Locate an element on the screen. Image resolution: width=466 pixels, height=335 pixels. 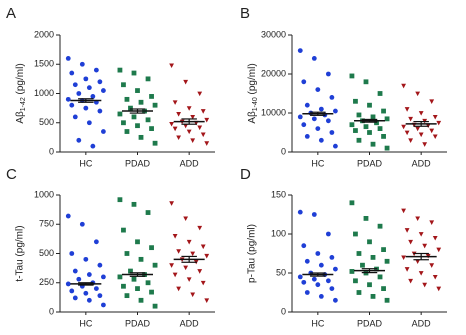
y-axis-label: p-Tau (pg/ml) is located at coordinates (252, 253).